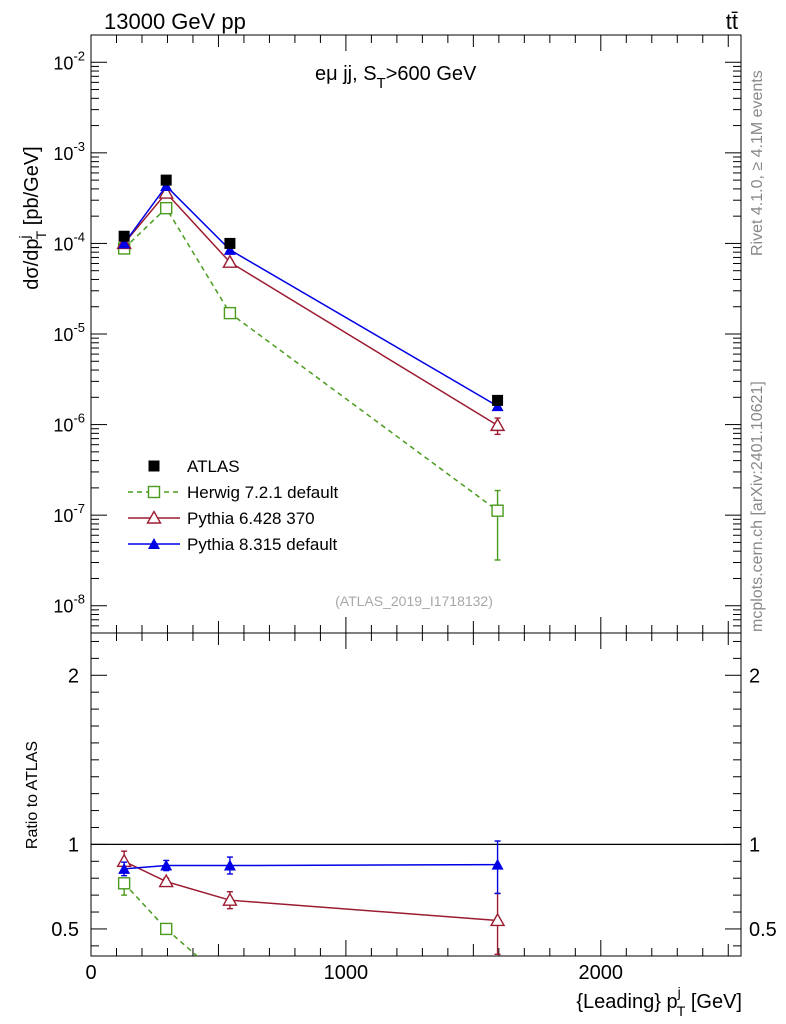 The width and height of the screenshot is (786, 1024). What do you see at coordinates (713, 1002) in the screenshot?
I see `x-axis-label-tail: [GeV]` at bounding box center [713, 1002].